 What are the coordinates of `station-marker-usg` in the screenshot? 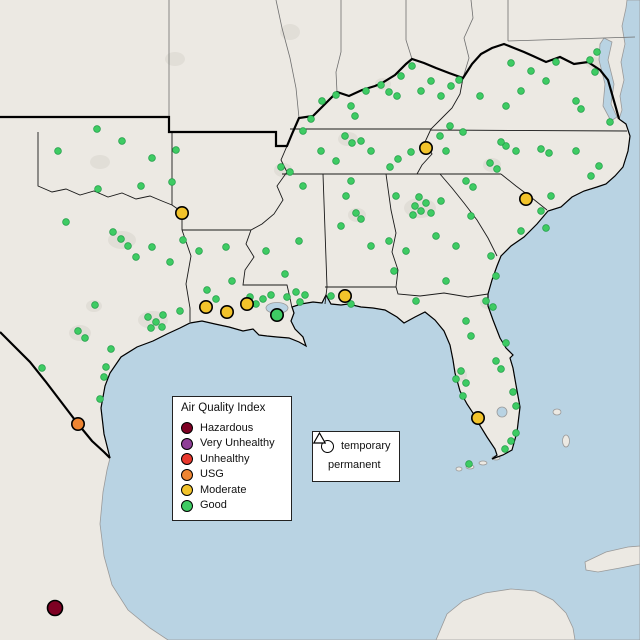 It's located at (78, 423).